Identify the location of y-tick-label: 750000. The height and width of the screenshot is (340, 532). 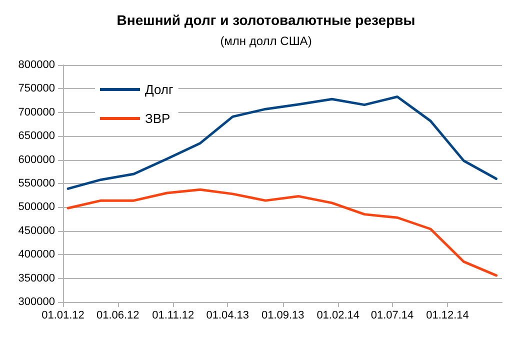
(36, 88).